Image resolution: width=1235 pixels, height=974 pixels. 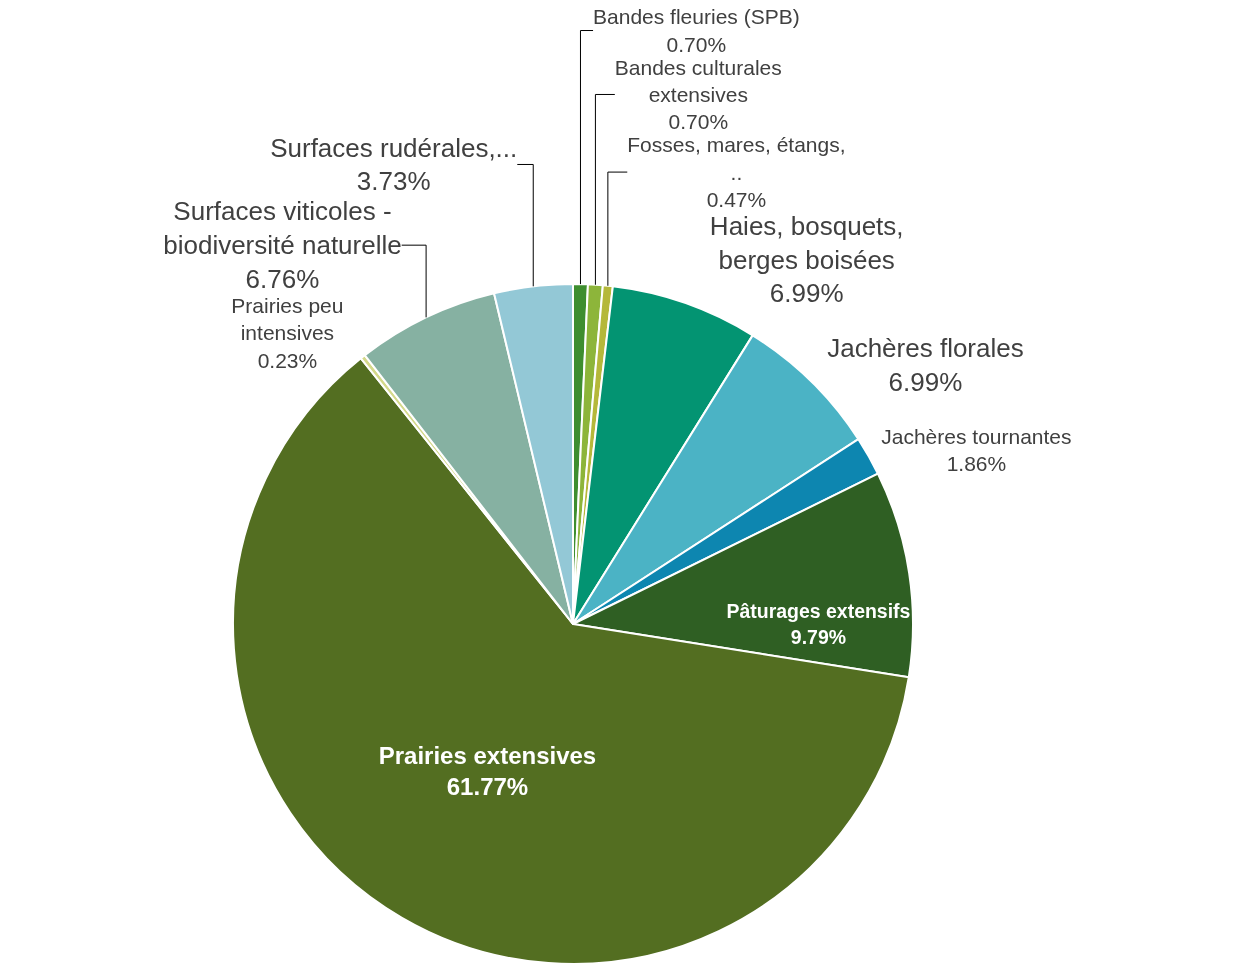 I want to click on slice-label: Fosses, mares, étangs, .., so click(x=736, y=158).